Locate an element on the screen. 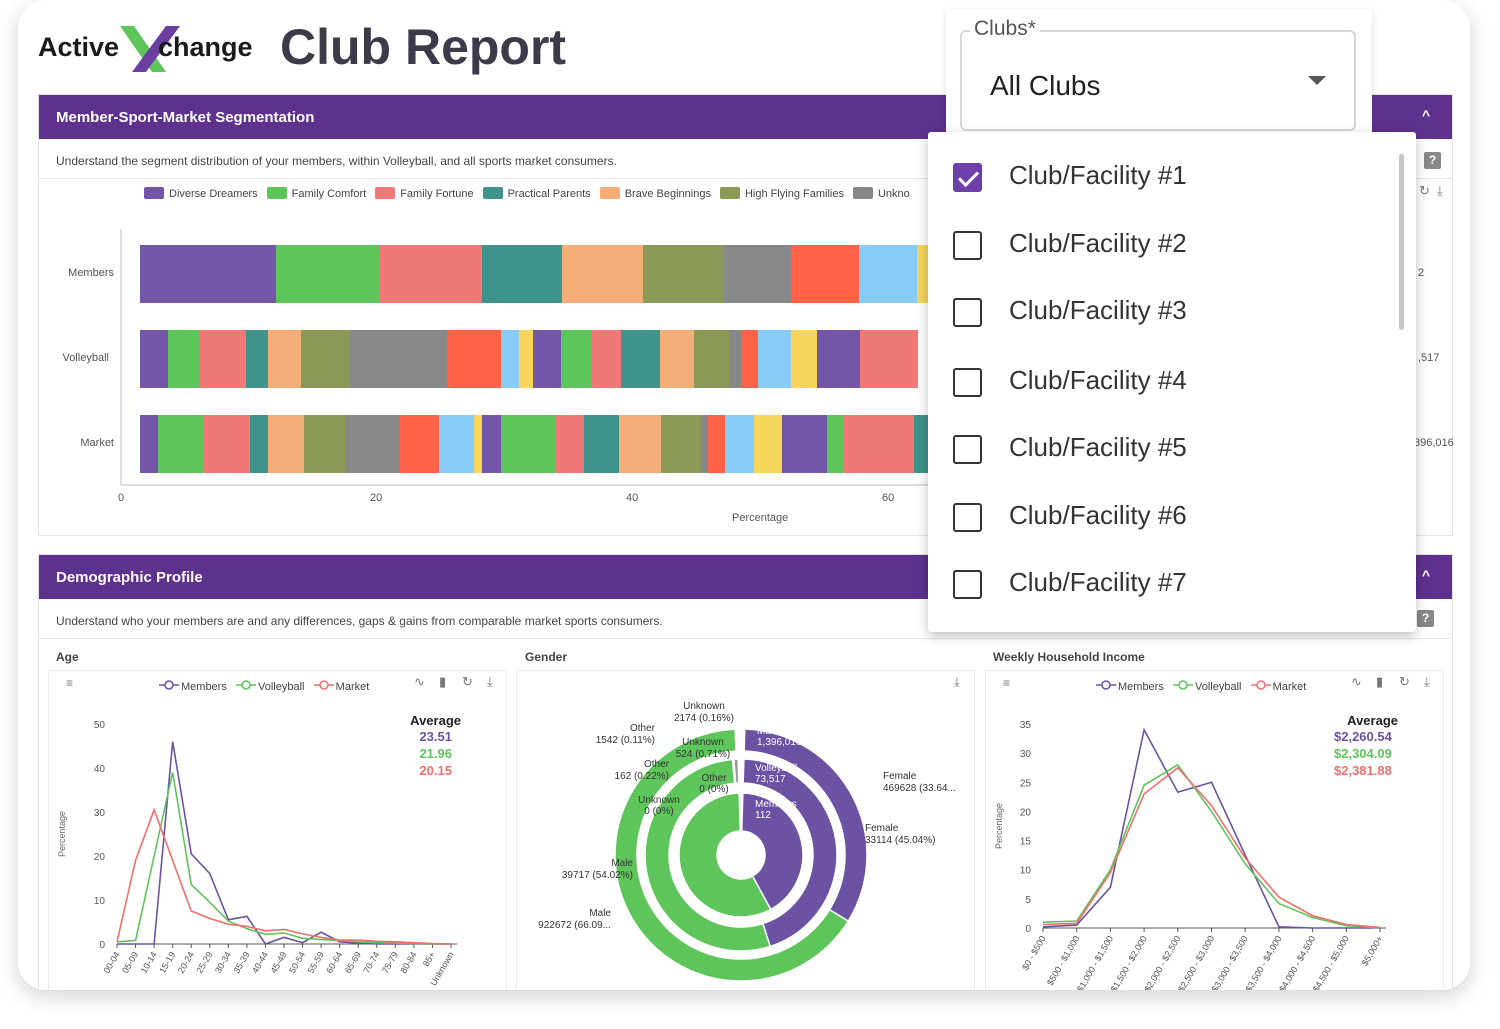  club-option-label: Club/Facility #3 is located at coordinates (1098, 310).